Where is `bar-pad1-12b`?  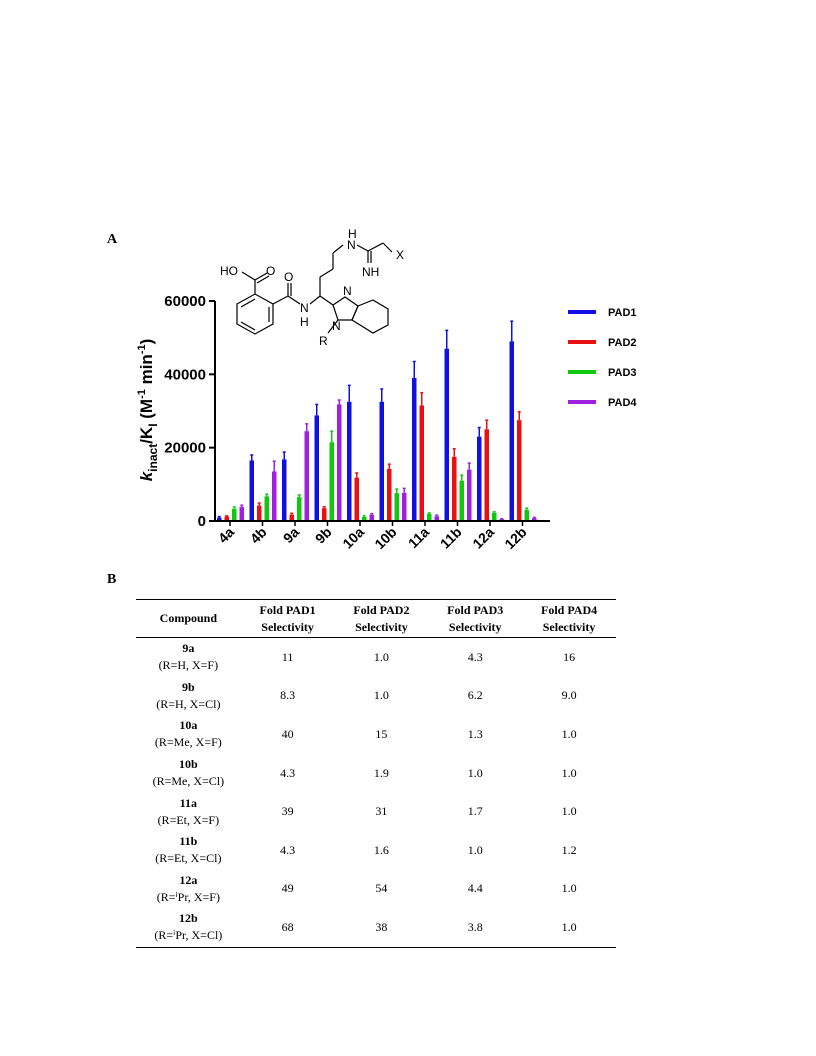 bar-pad1-12b is located at coordinates (511, 431).